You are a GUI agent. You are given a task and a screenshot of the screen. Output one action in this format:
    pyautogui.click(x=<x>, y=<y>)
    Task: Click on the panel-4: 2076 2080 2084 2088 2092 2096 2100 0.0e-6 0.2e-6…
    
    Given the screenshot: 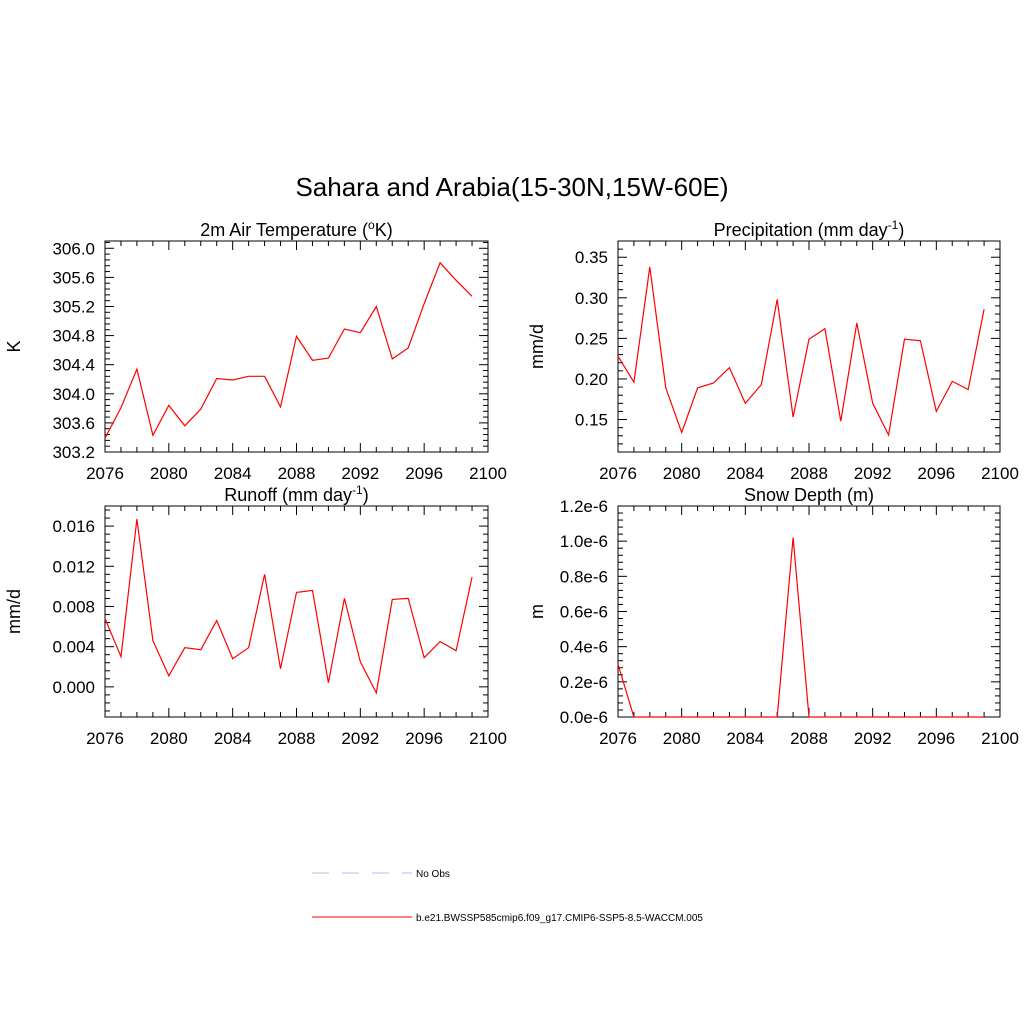 What is the action you would take?
    pyautogui.click(x=773, y=616)
    